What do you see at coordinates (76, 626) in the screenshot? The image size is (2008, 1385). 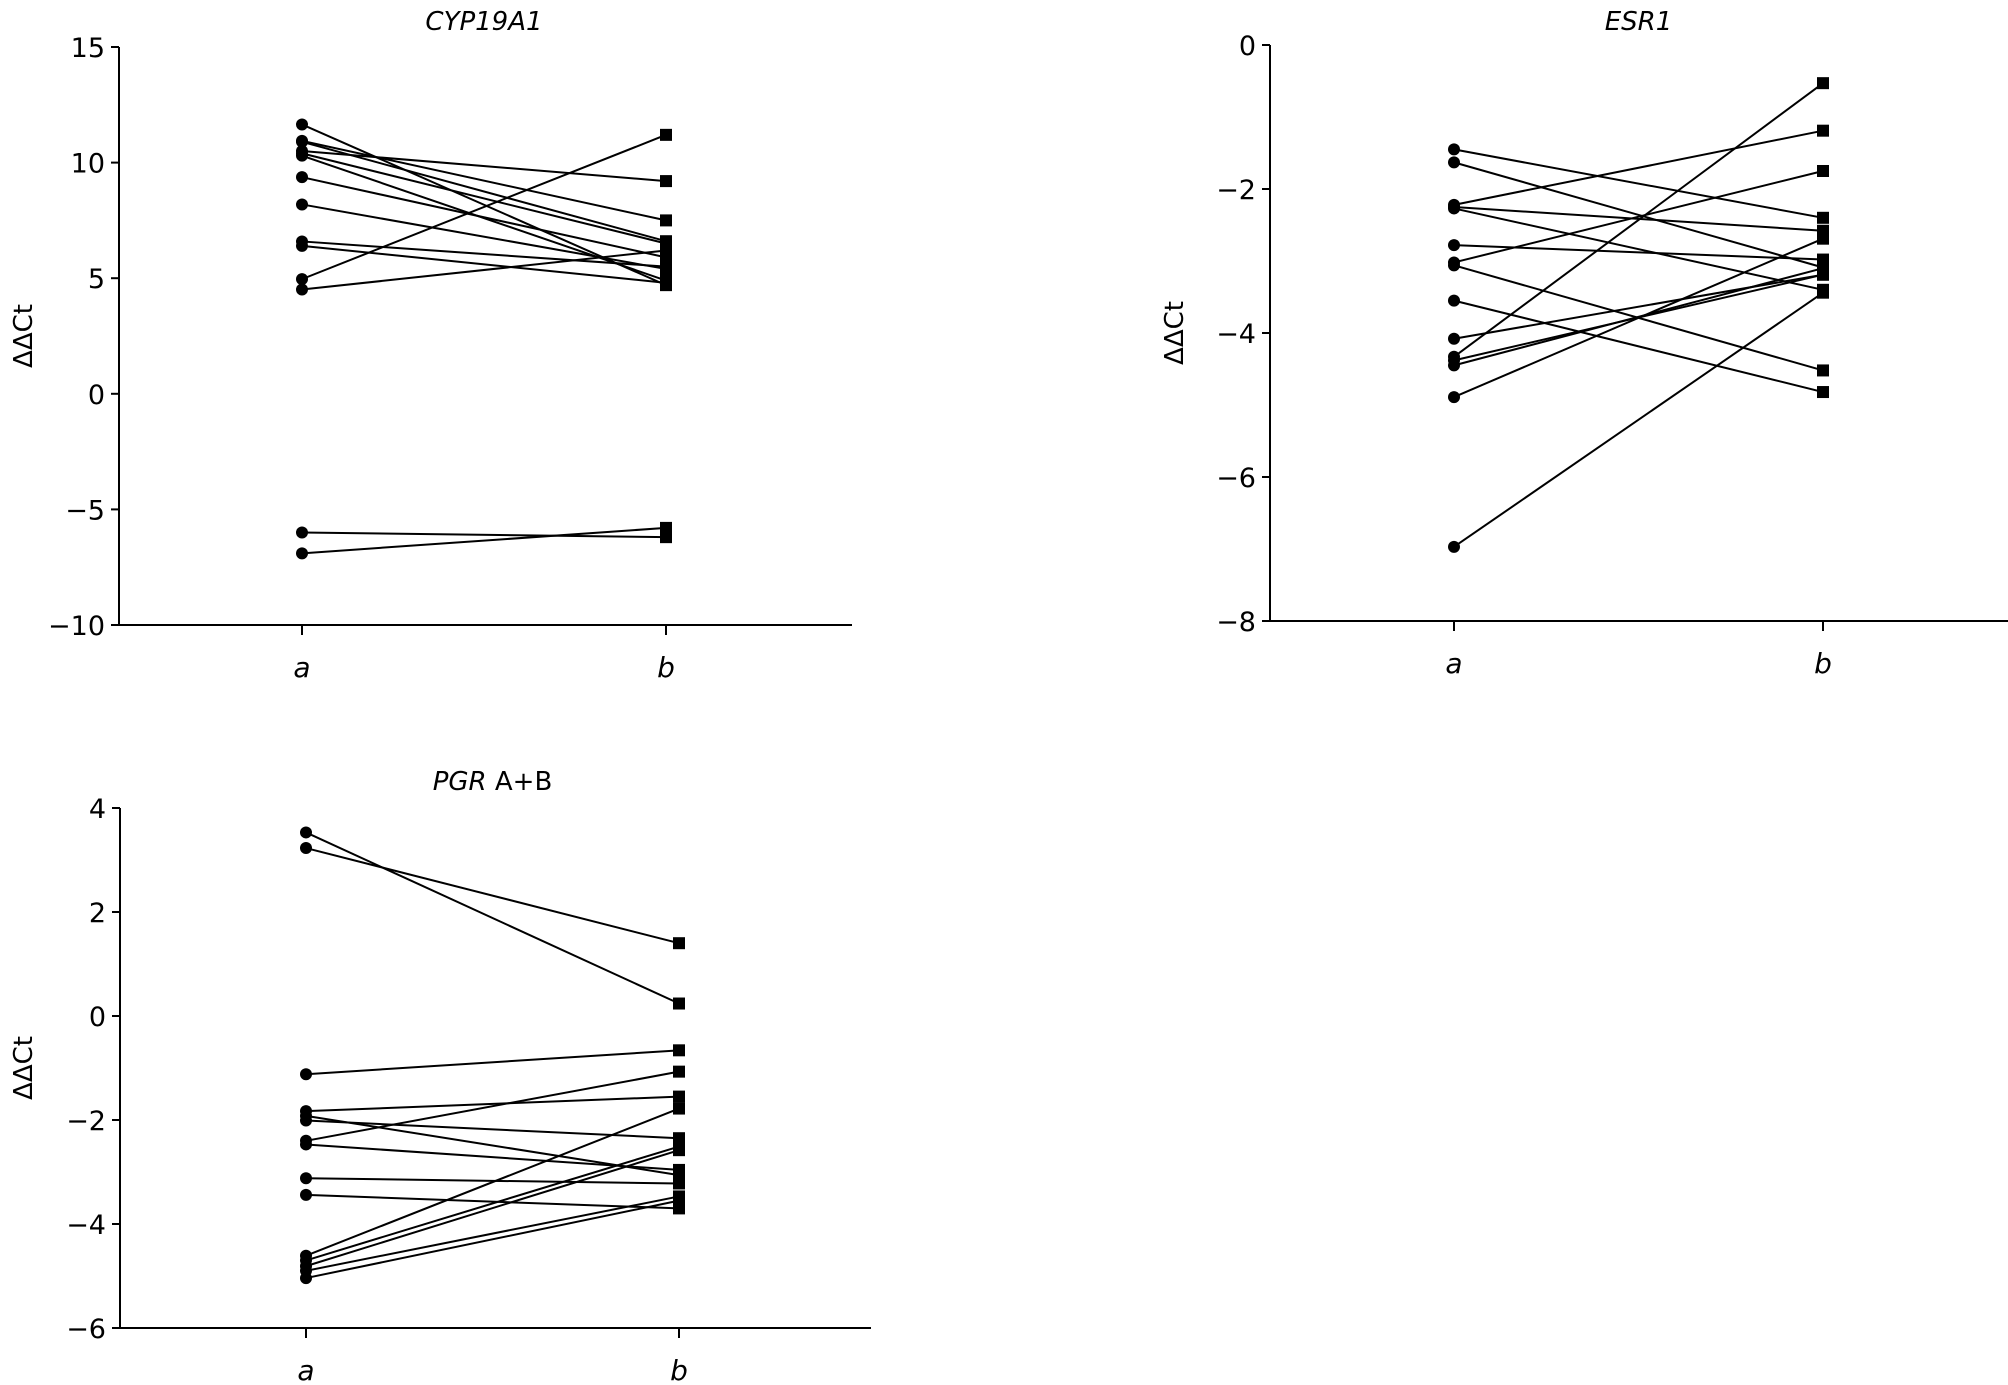 I see `y-tick-label: −10` at bounding box center [76, 626].